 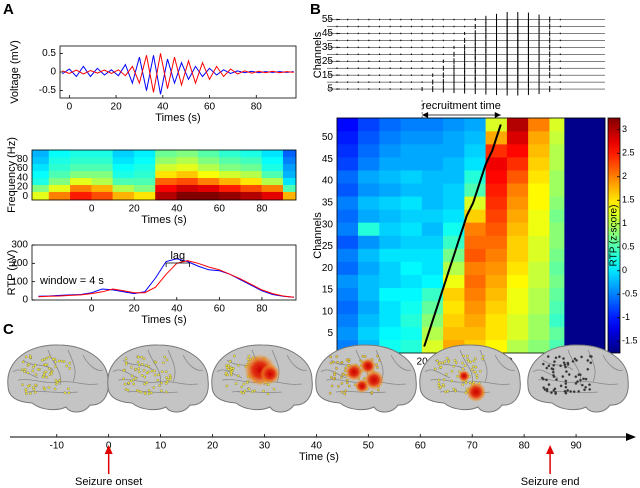 What do you see at coordinates (161, 446) in the screenshot?
I see `x-tick-label: 10` at bounding box center [161, 446].